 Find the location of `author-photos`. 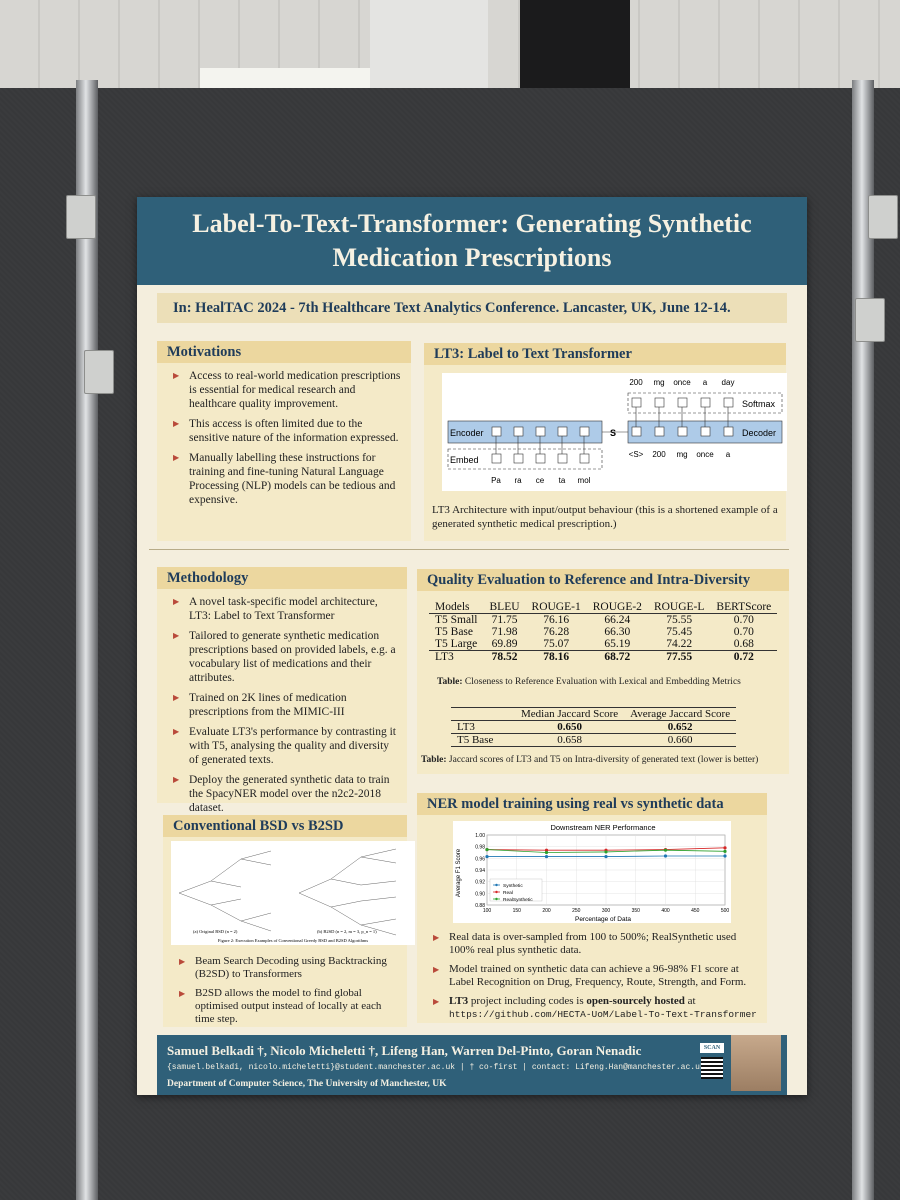

author-photos is located at coordinates (756, 1063).